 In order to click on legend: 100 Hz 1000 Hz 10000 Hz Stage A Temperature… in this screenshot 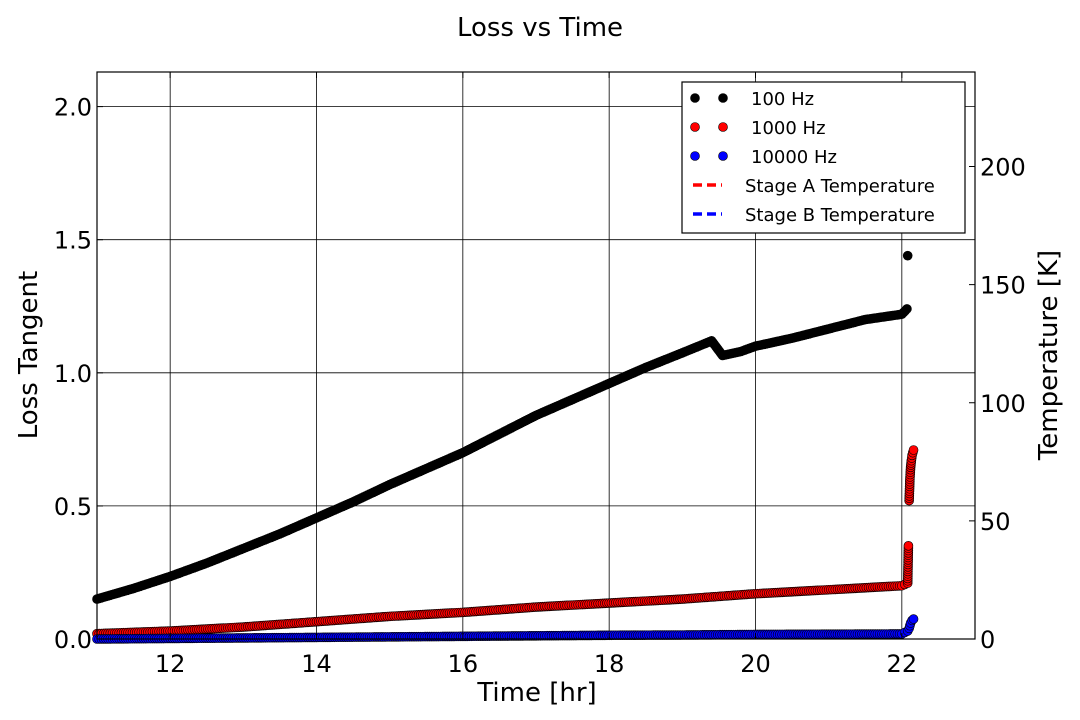, I will do `click(823, 157)`.